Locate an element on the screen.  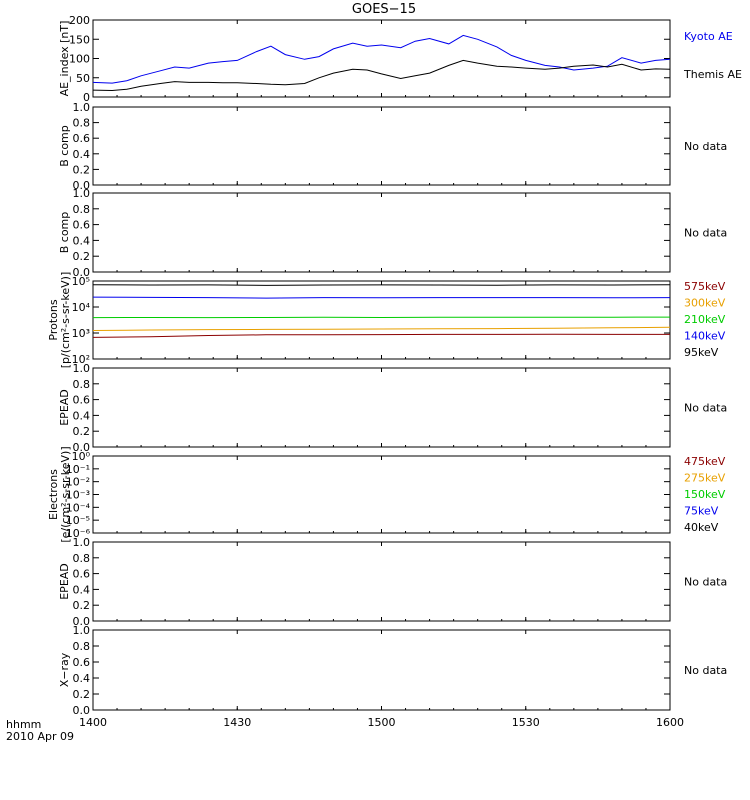
series-line-95kev is located at coordinates (381, 285).